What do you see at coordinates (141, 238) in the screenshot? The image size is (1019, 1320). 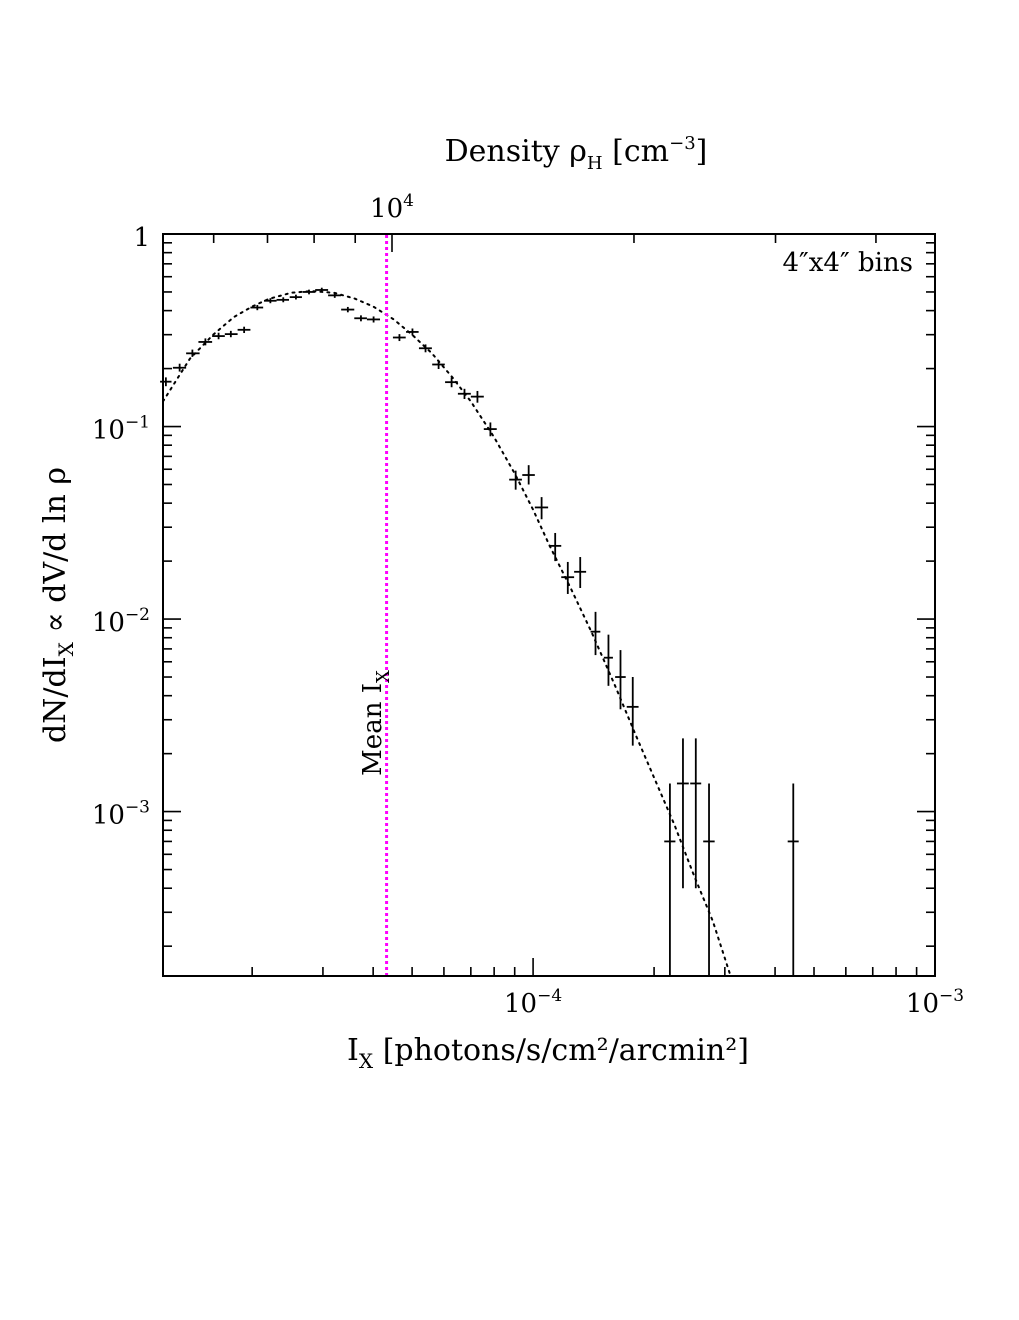 I see `y-tick-label: 1` at bounding box center [141, 238].